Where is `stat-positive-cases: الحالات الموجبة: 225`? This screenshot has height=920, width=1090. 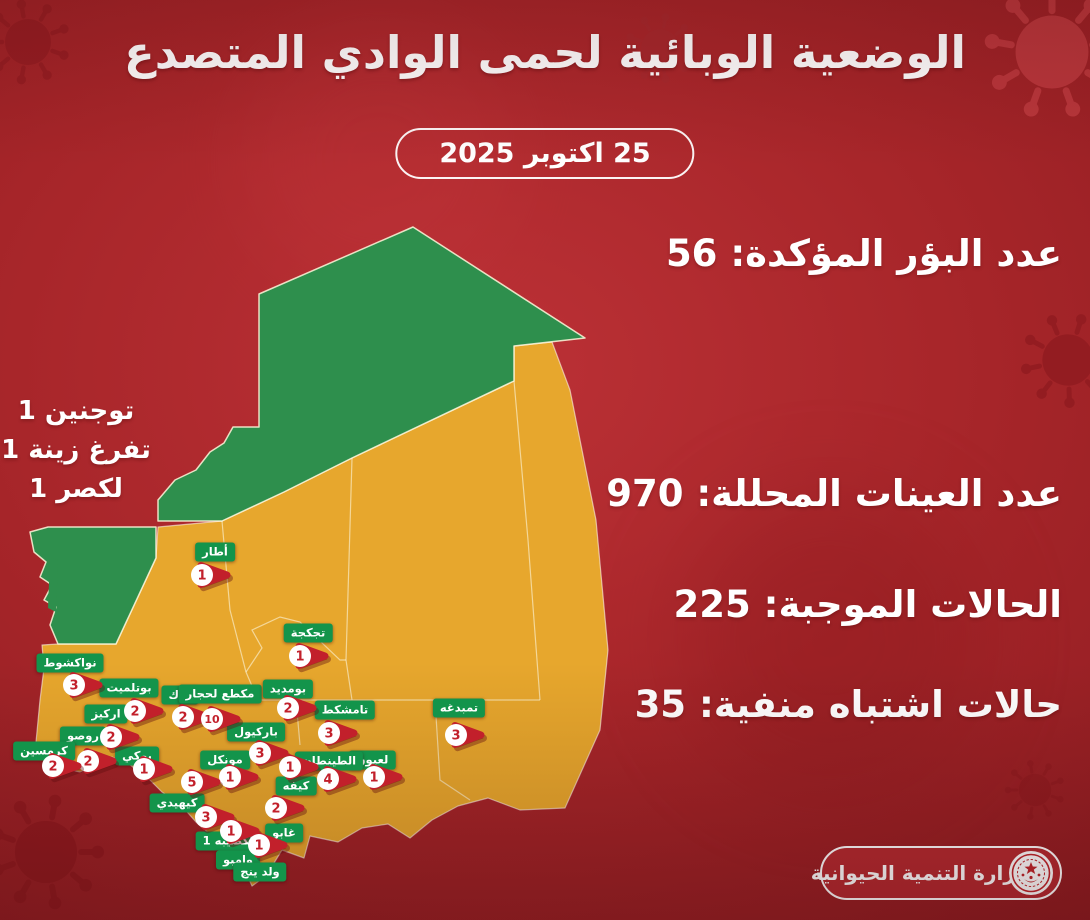 stat-positive-cases: الحالات الموجبة: 225 is located at coordinates (867, 604).